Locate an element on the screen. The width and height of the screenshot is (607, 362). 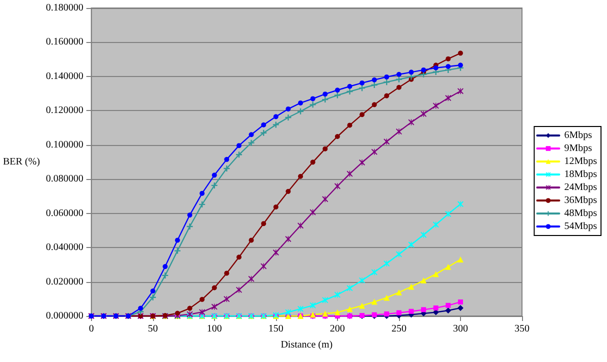
y-tick-label: 0.140000 is located at coordinates (65, 76).